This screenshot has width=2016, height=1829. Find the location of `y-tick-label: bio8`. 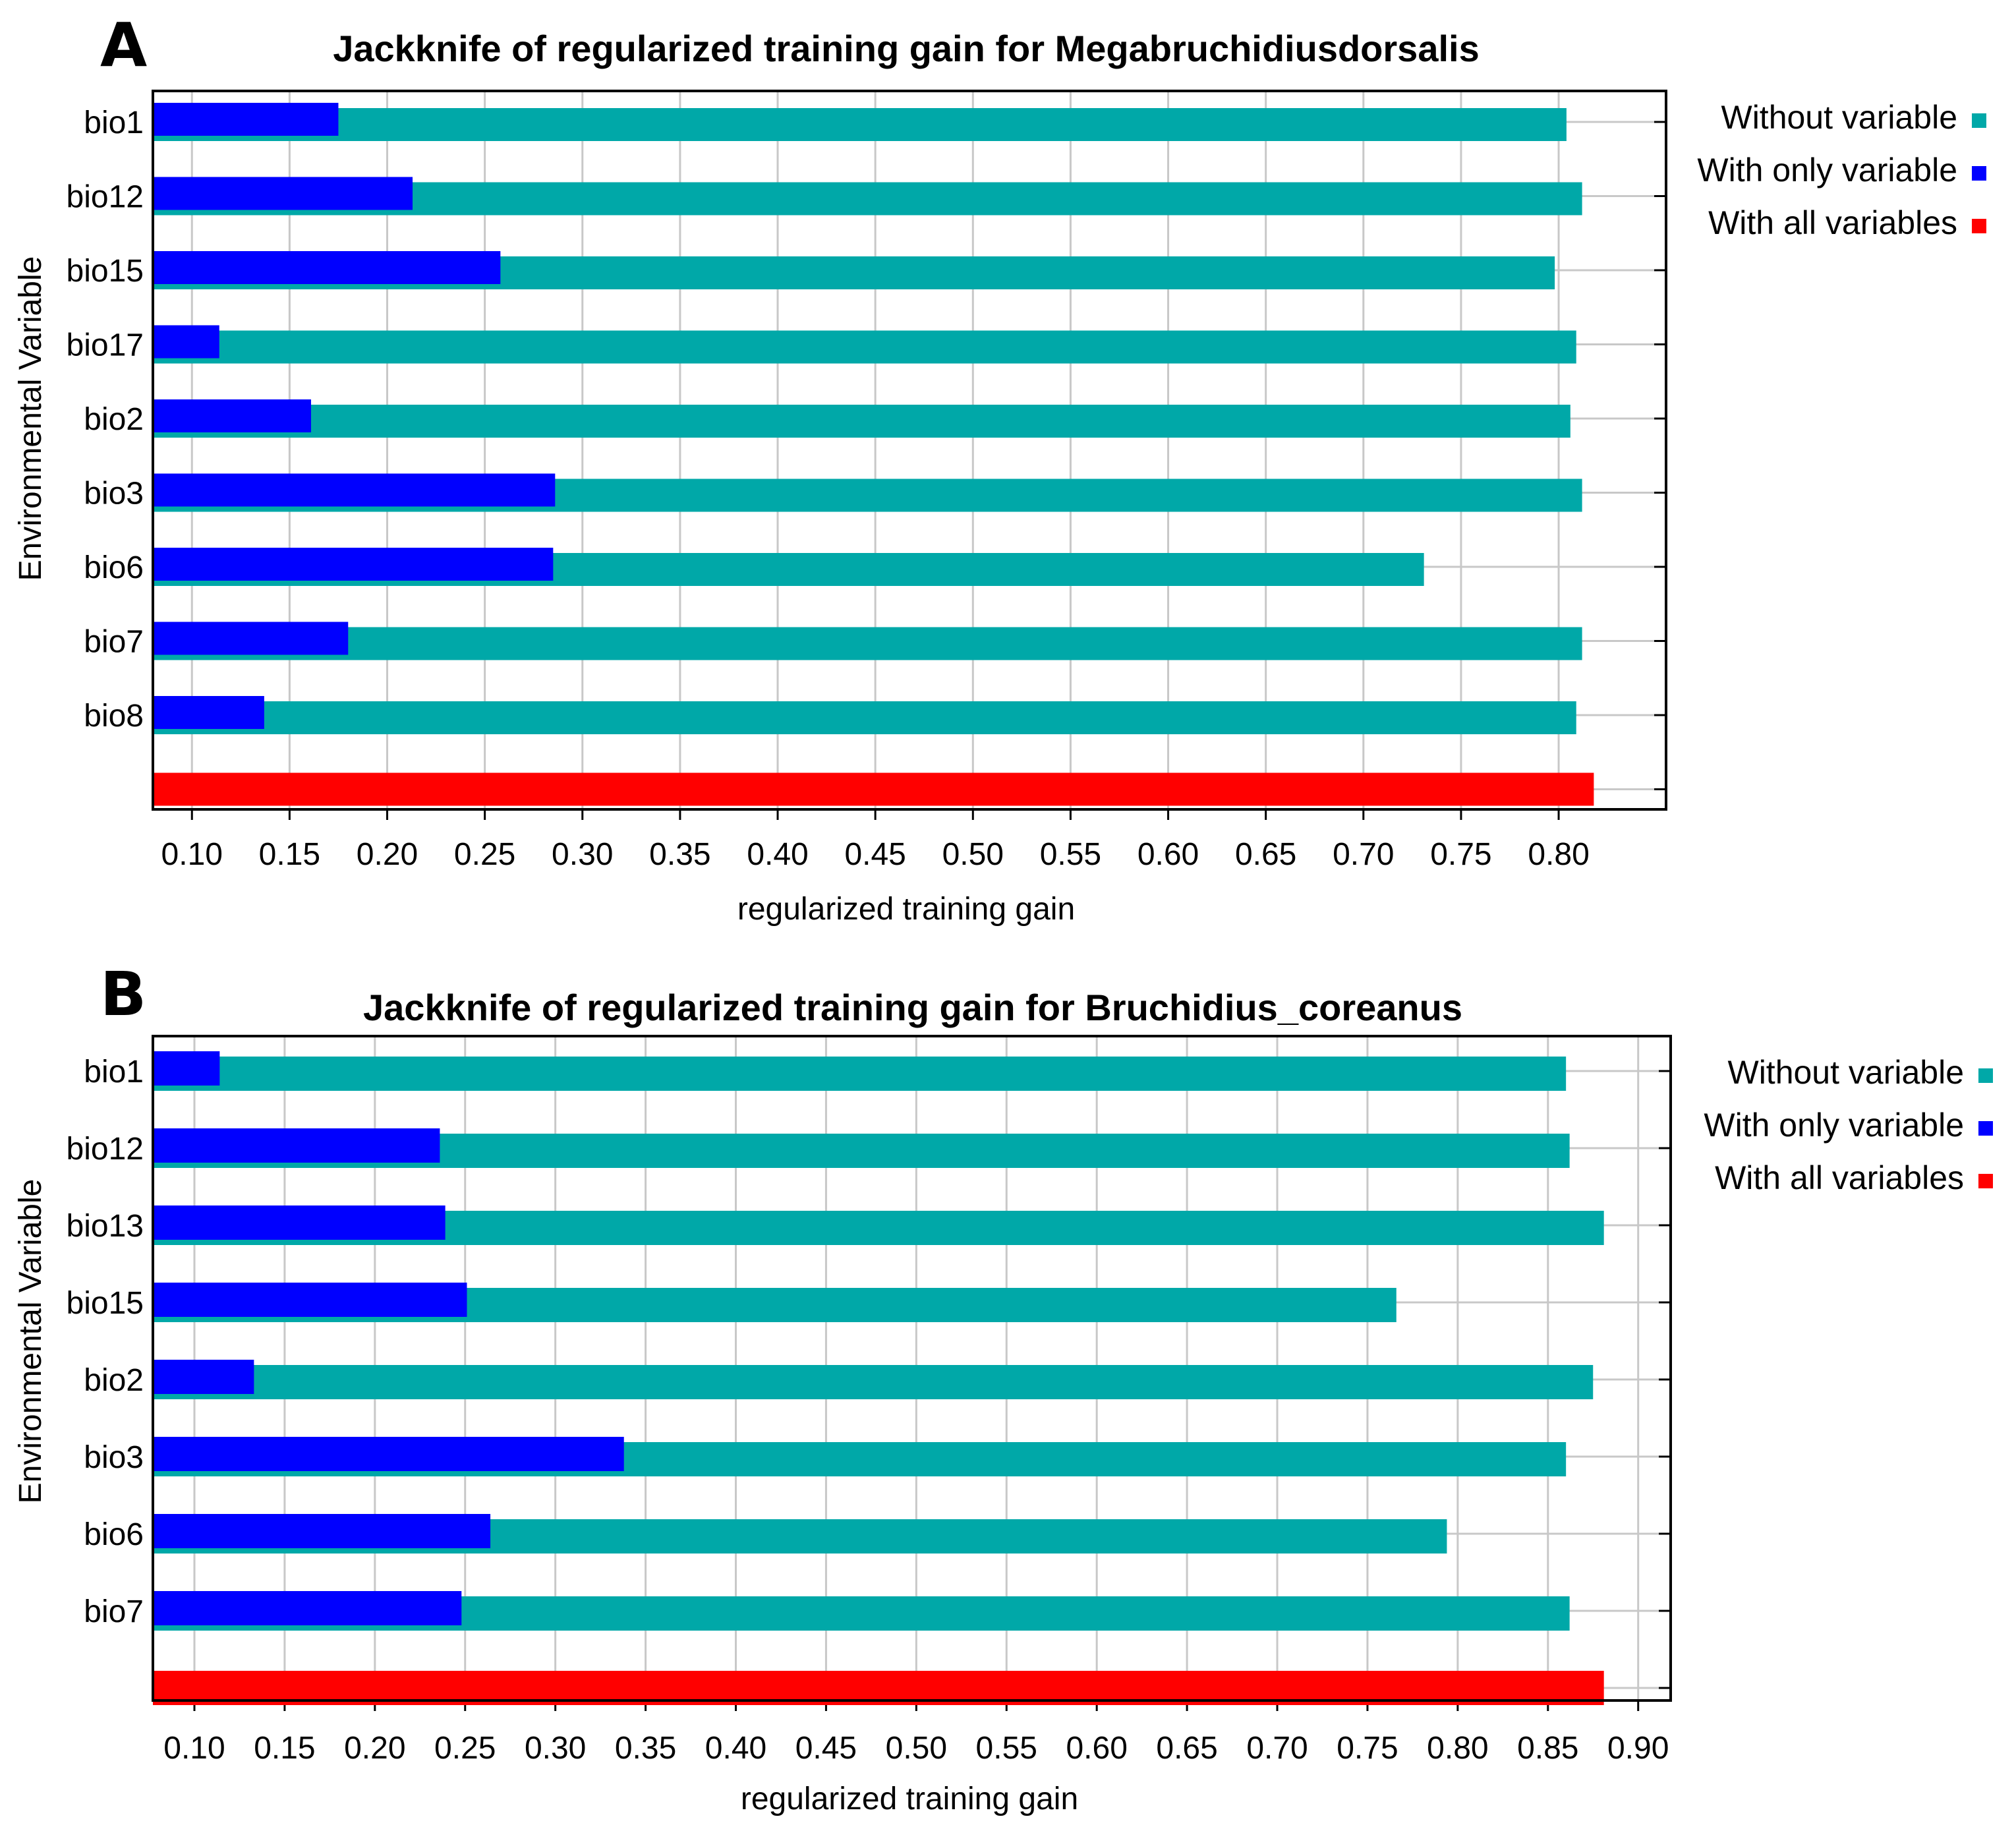

y-tick-label: bio8 is located at coordinates (114, 716).